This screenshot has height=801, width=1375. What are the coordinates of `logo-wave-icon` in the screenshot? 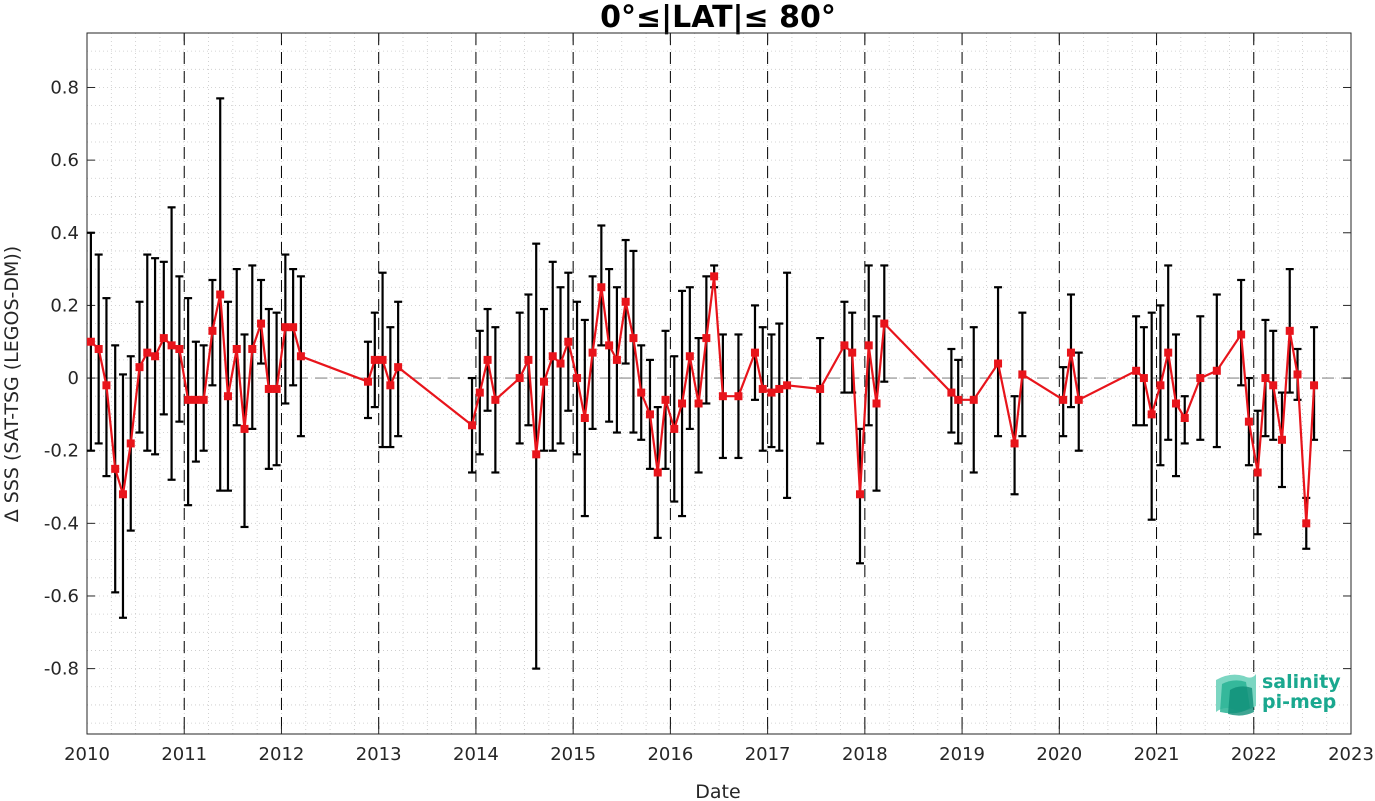 It's located at (1236, 695).